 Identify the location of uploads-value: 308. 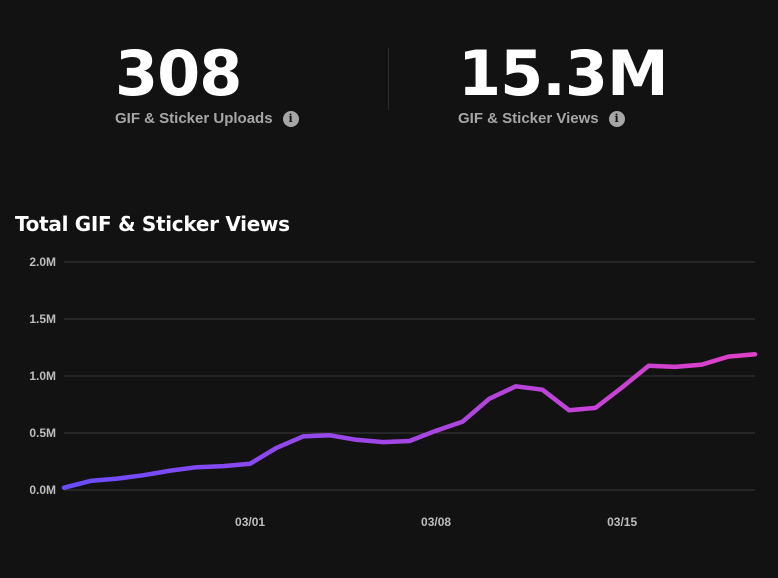
(178, 73).